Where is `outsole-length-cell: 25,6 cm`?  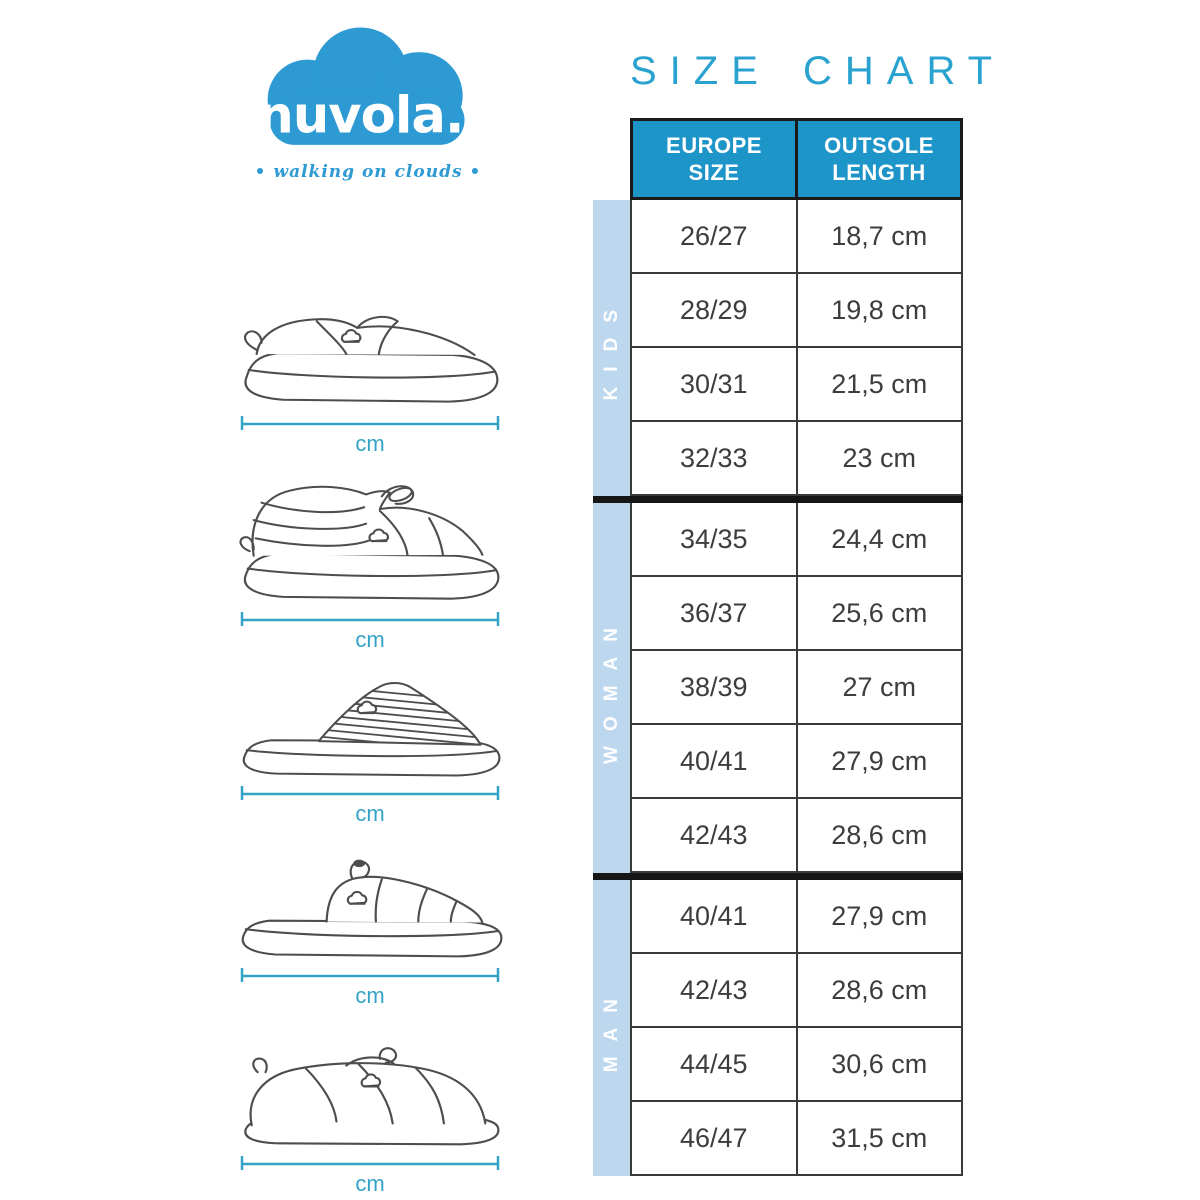
outsole-length-cell: 25,6 cm is located at coordinates (879, 612).